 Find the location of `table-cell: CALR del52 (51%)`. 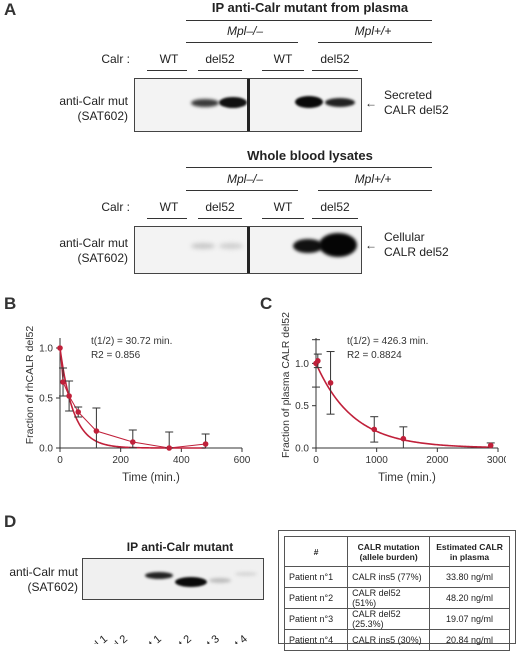

table-cell: CALR del52 (51%) is located at coordinates (389, 598).